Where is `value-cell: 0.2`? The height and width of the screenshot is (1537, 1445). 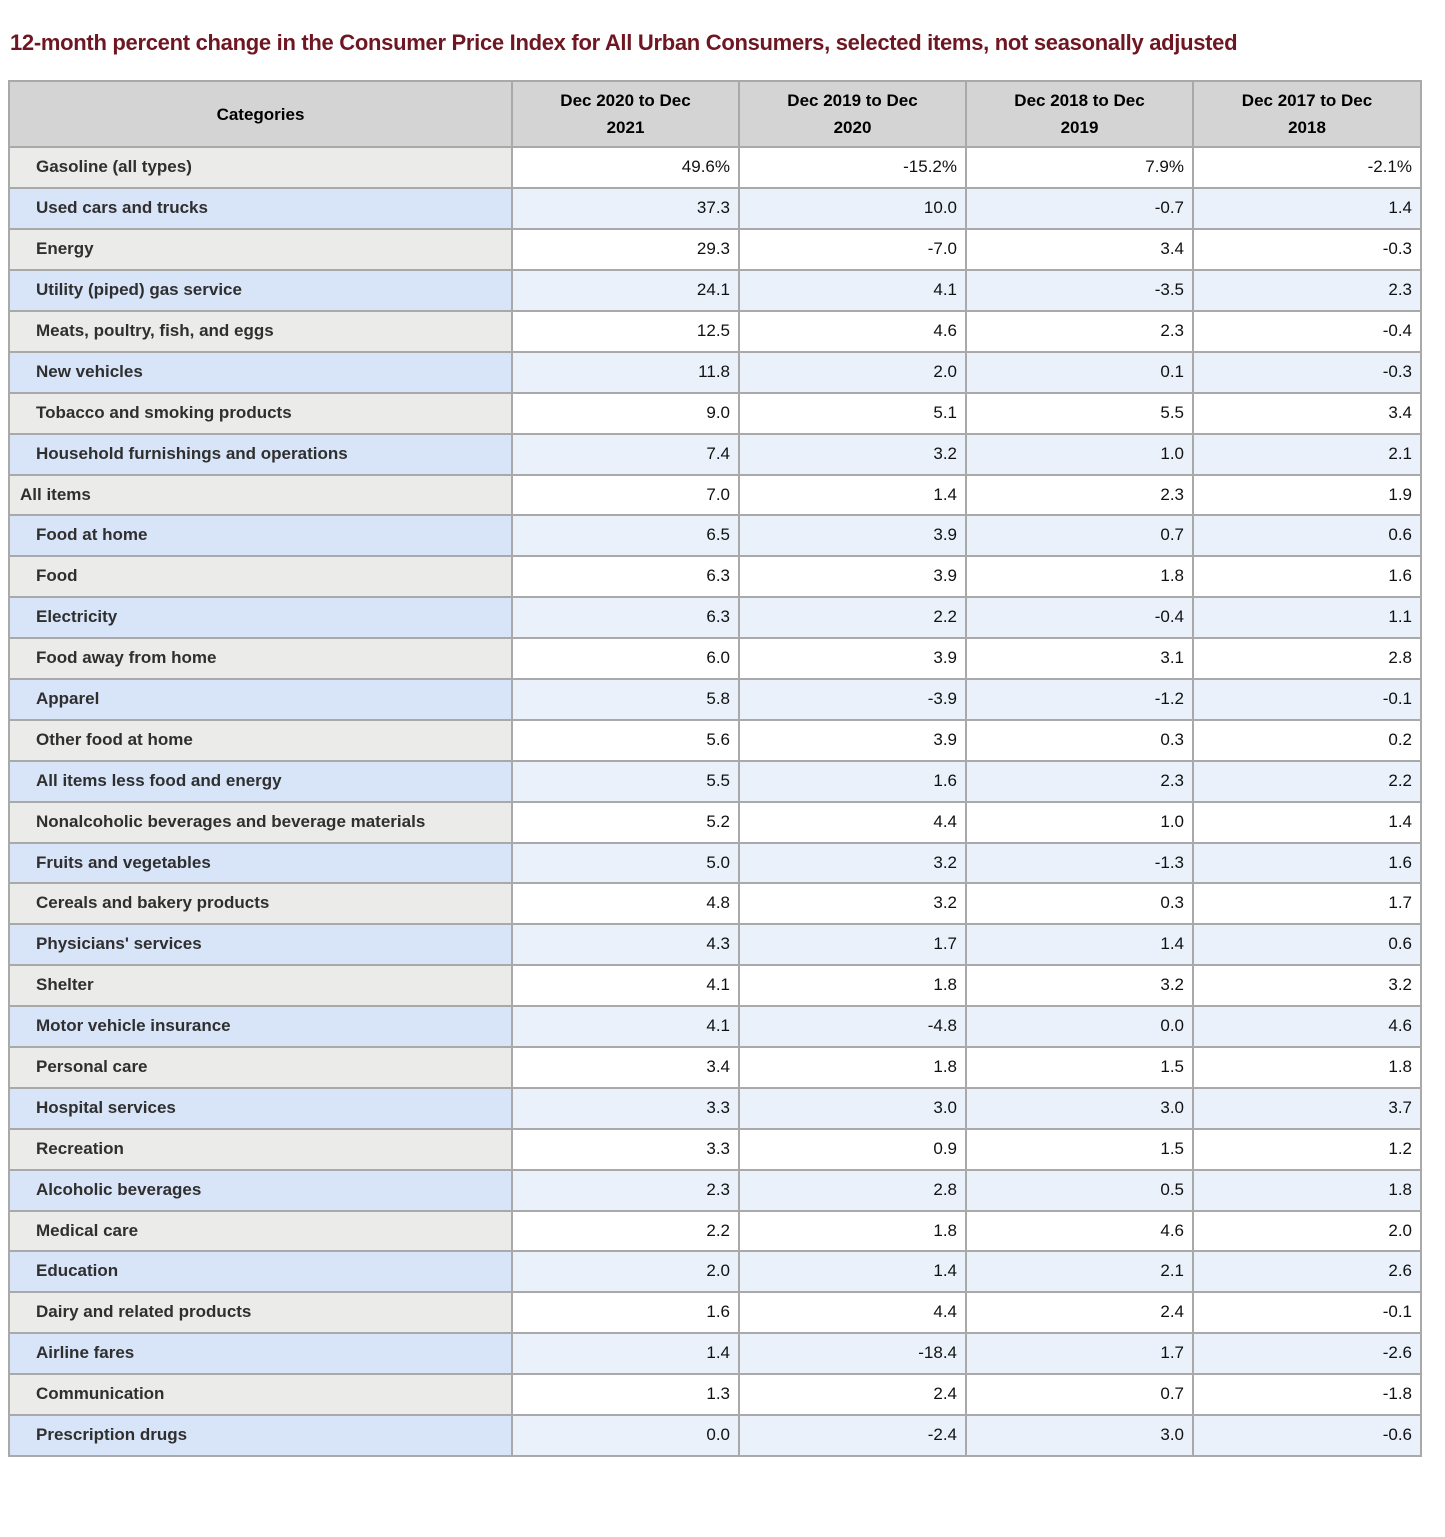
value-cell: 0.2 is located at coordinates (1307, 740).